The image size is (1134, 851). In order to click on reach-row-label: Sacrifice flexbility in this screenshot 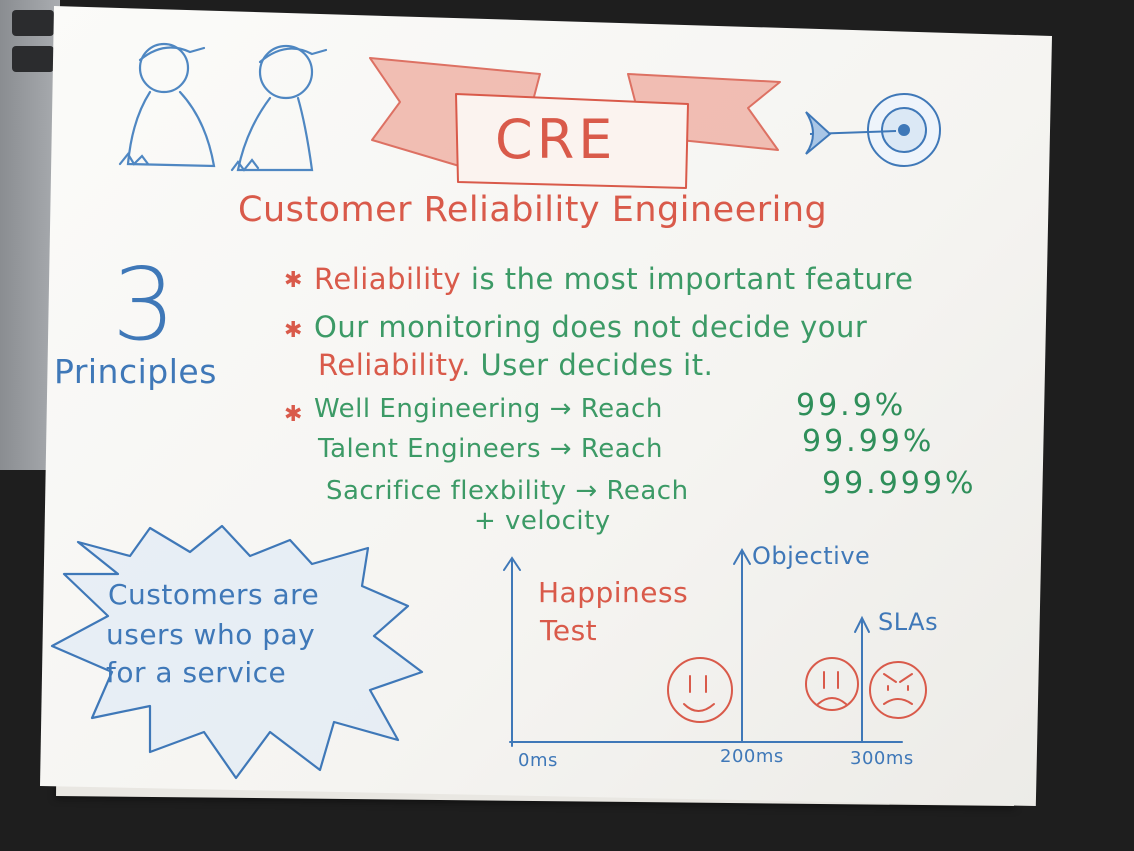, I will do `click(446, 491)`.